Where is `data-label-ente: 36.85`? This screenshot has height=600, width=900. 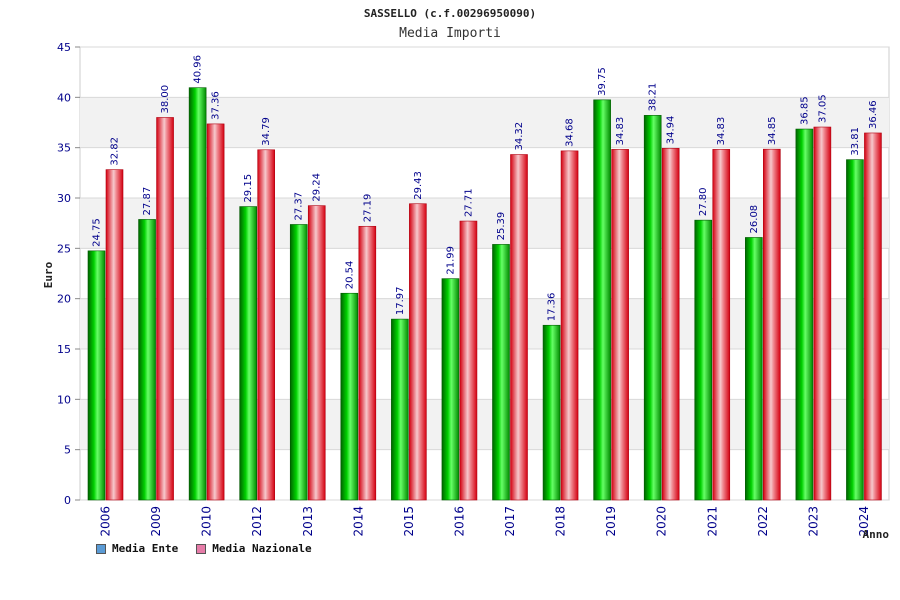 data-label-ente: 36.85 is located at coordinates (804, 110).